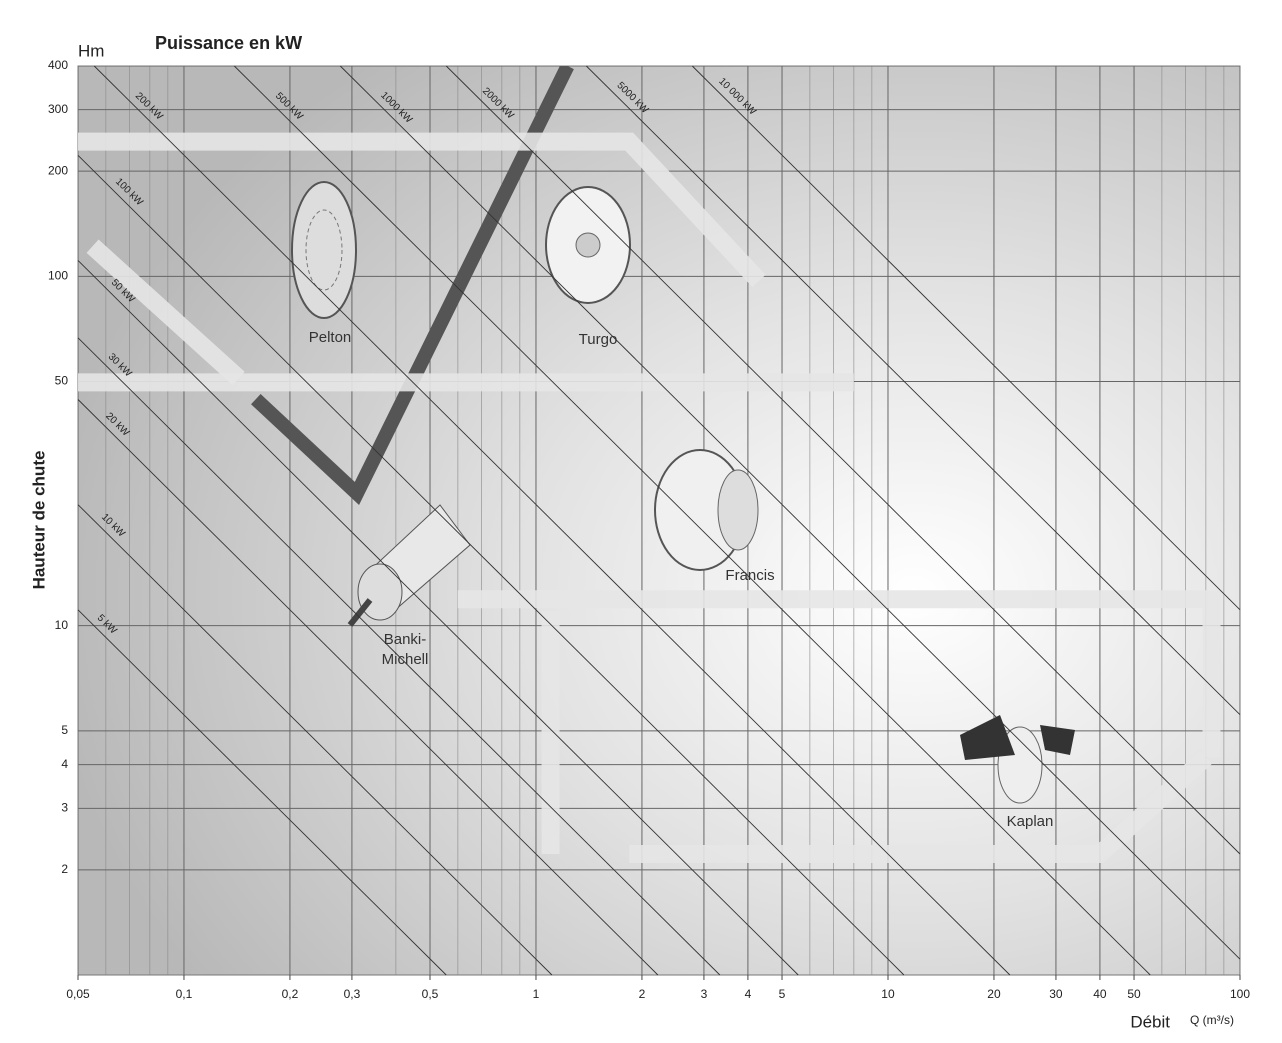 The image size is (1282, 1043). Describe the element at coordinates (598, 339) in the screenshot. I see `turbine-label: Turgo` at that location.